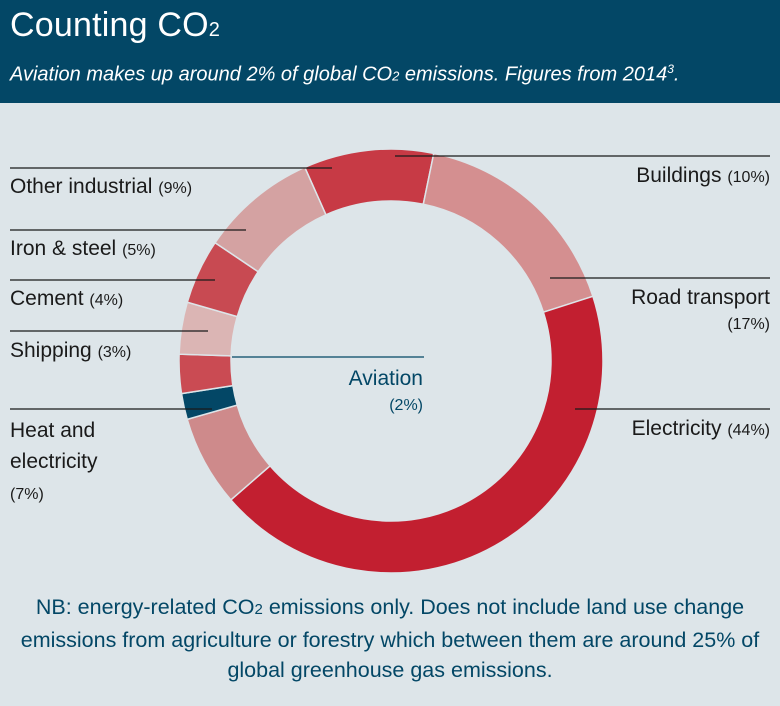 The width and height of the screenshot is (780, 706). I want to click on chart-title: Counting CO2, so click(115, 25).